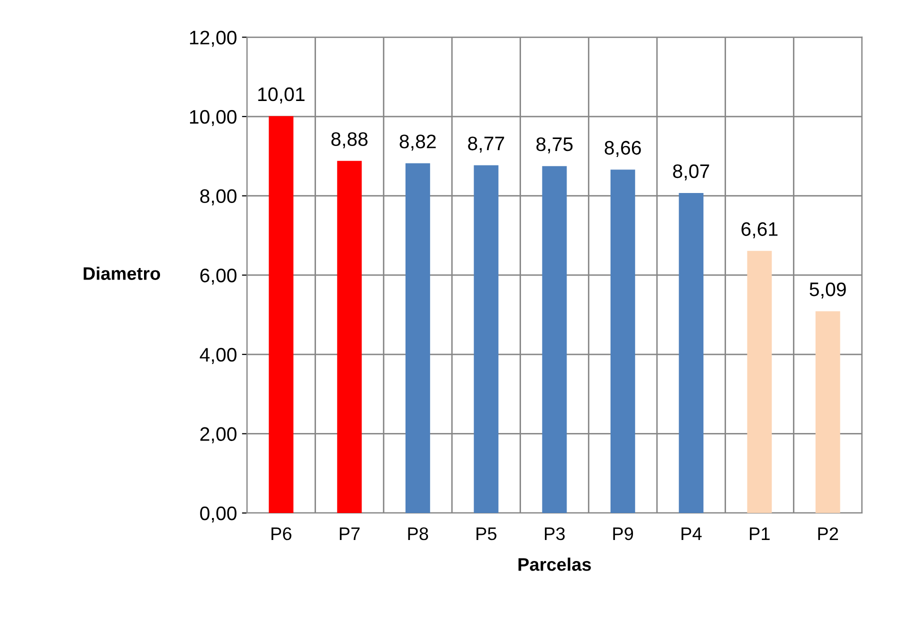 This screenshot has height=631, width=918. I want to click on data-label: 5,09, so click(828, 290).